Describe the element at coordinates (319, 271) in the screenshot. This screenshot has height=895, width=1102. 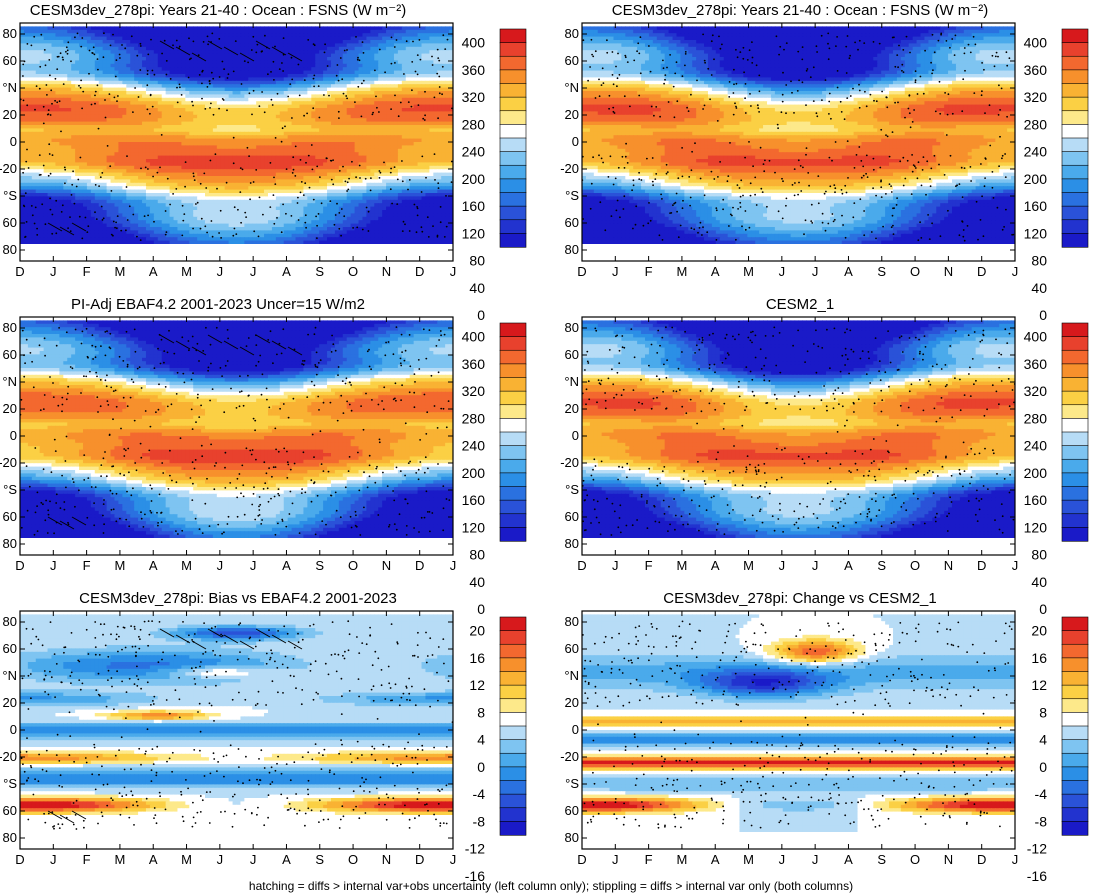
I see `x-tick-label: S` at that location.